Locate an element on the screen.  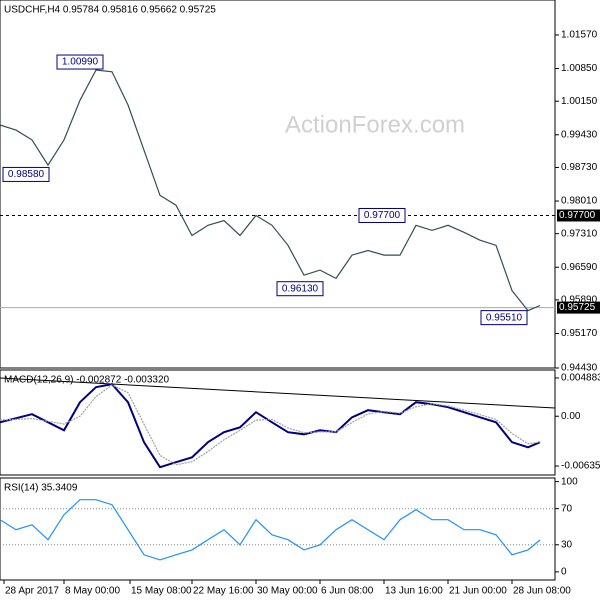
x-tick-label: 30 May 00:00 is located at coordinates (287, 591).